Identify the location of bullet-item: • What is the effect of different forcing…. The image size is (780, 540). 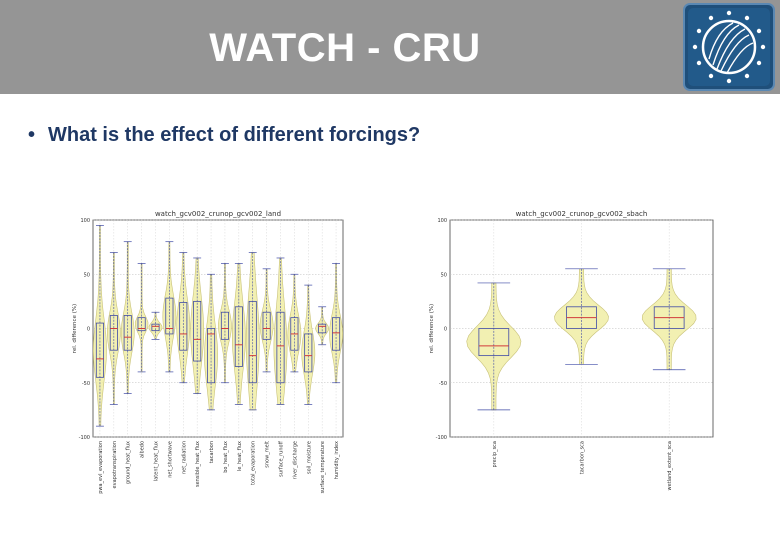
(224, 135).